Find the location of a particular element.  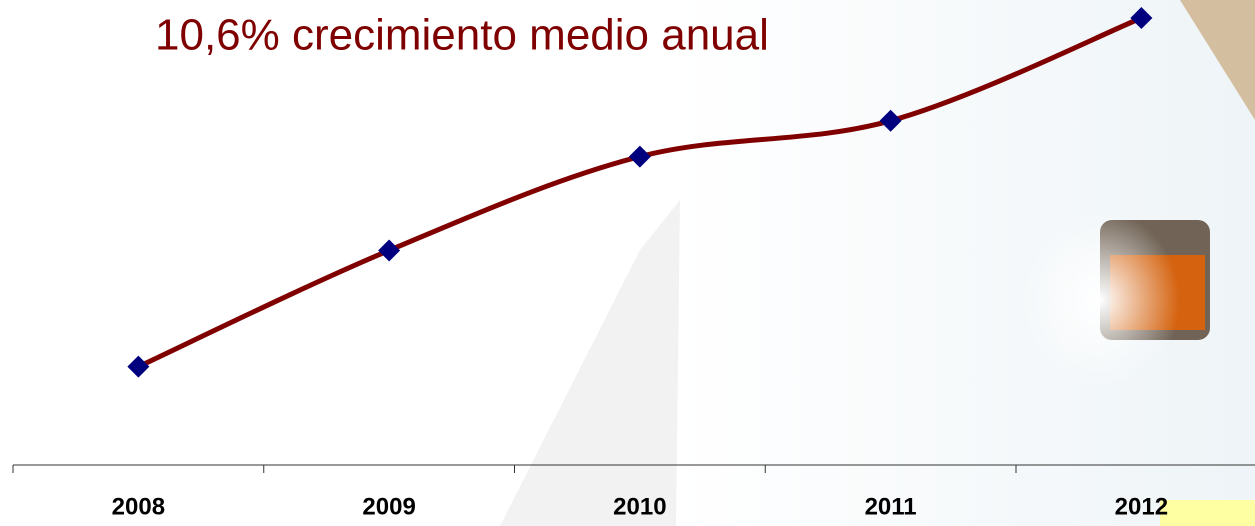

decor-glow is located at coordinates (1100, 300).